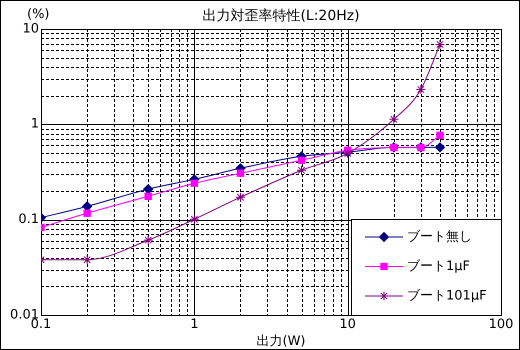  What do you see at coordinates (30, 28) in the screenshot?
I see `y-tick-label: 10` at bounding box center [30, 28].